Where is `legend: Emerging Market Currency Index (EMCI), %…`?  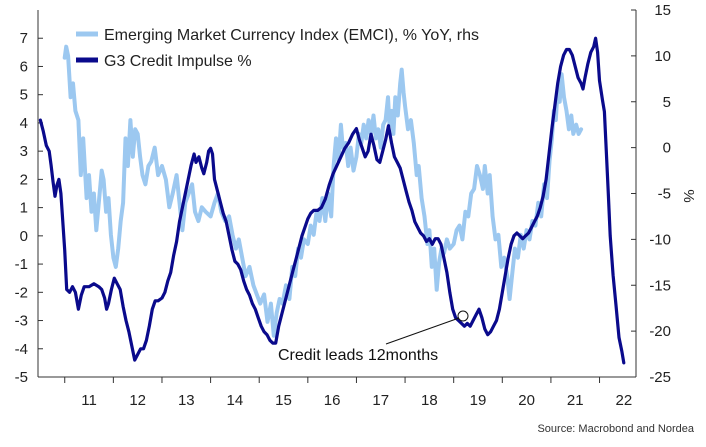
legend: Emerging Market Currency Index (EMCI), %… is located at coordinates (277, 48).